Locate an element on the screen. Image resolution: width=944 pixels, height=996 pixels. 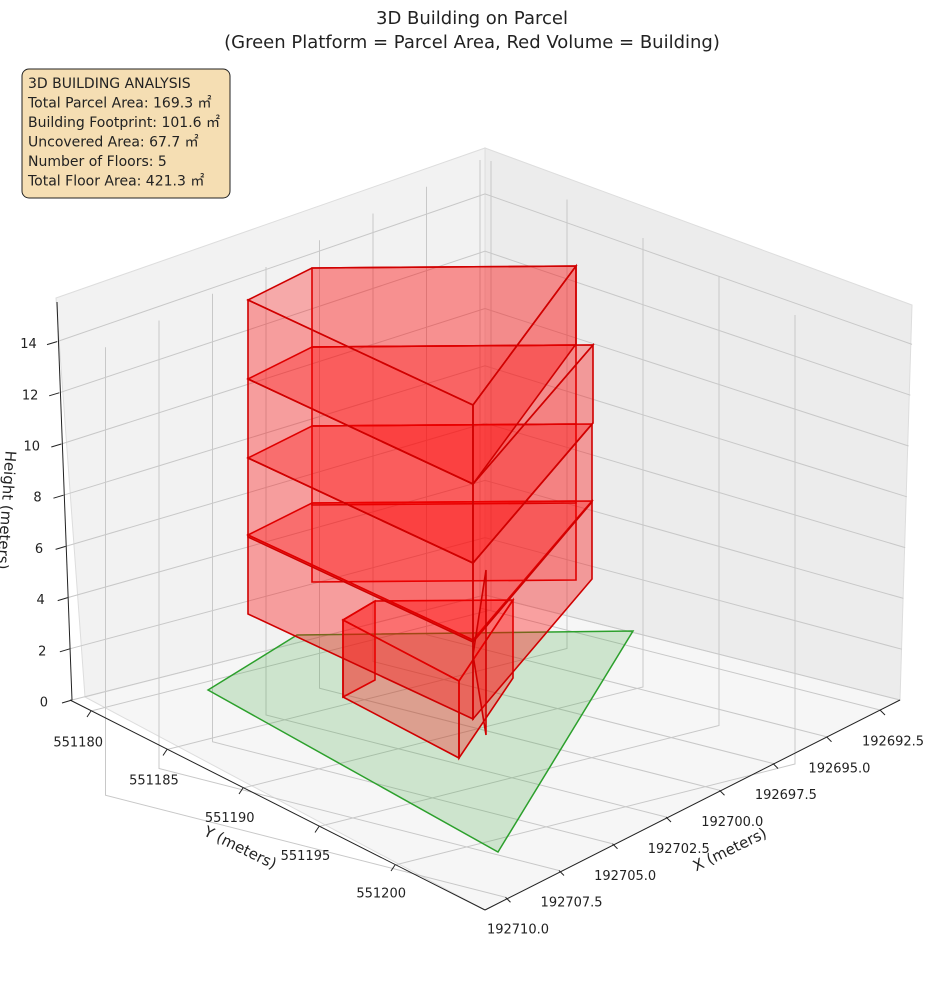
z-tick-label: 6 is located at coordinates (39, 549).